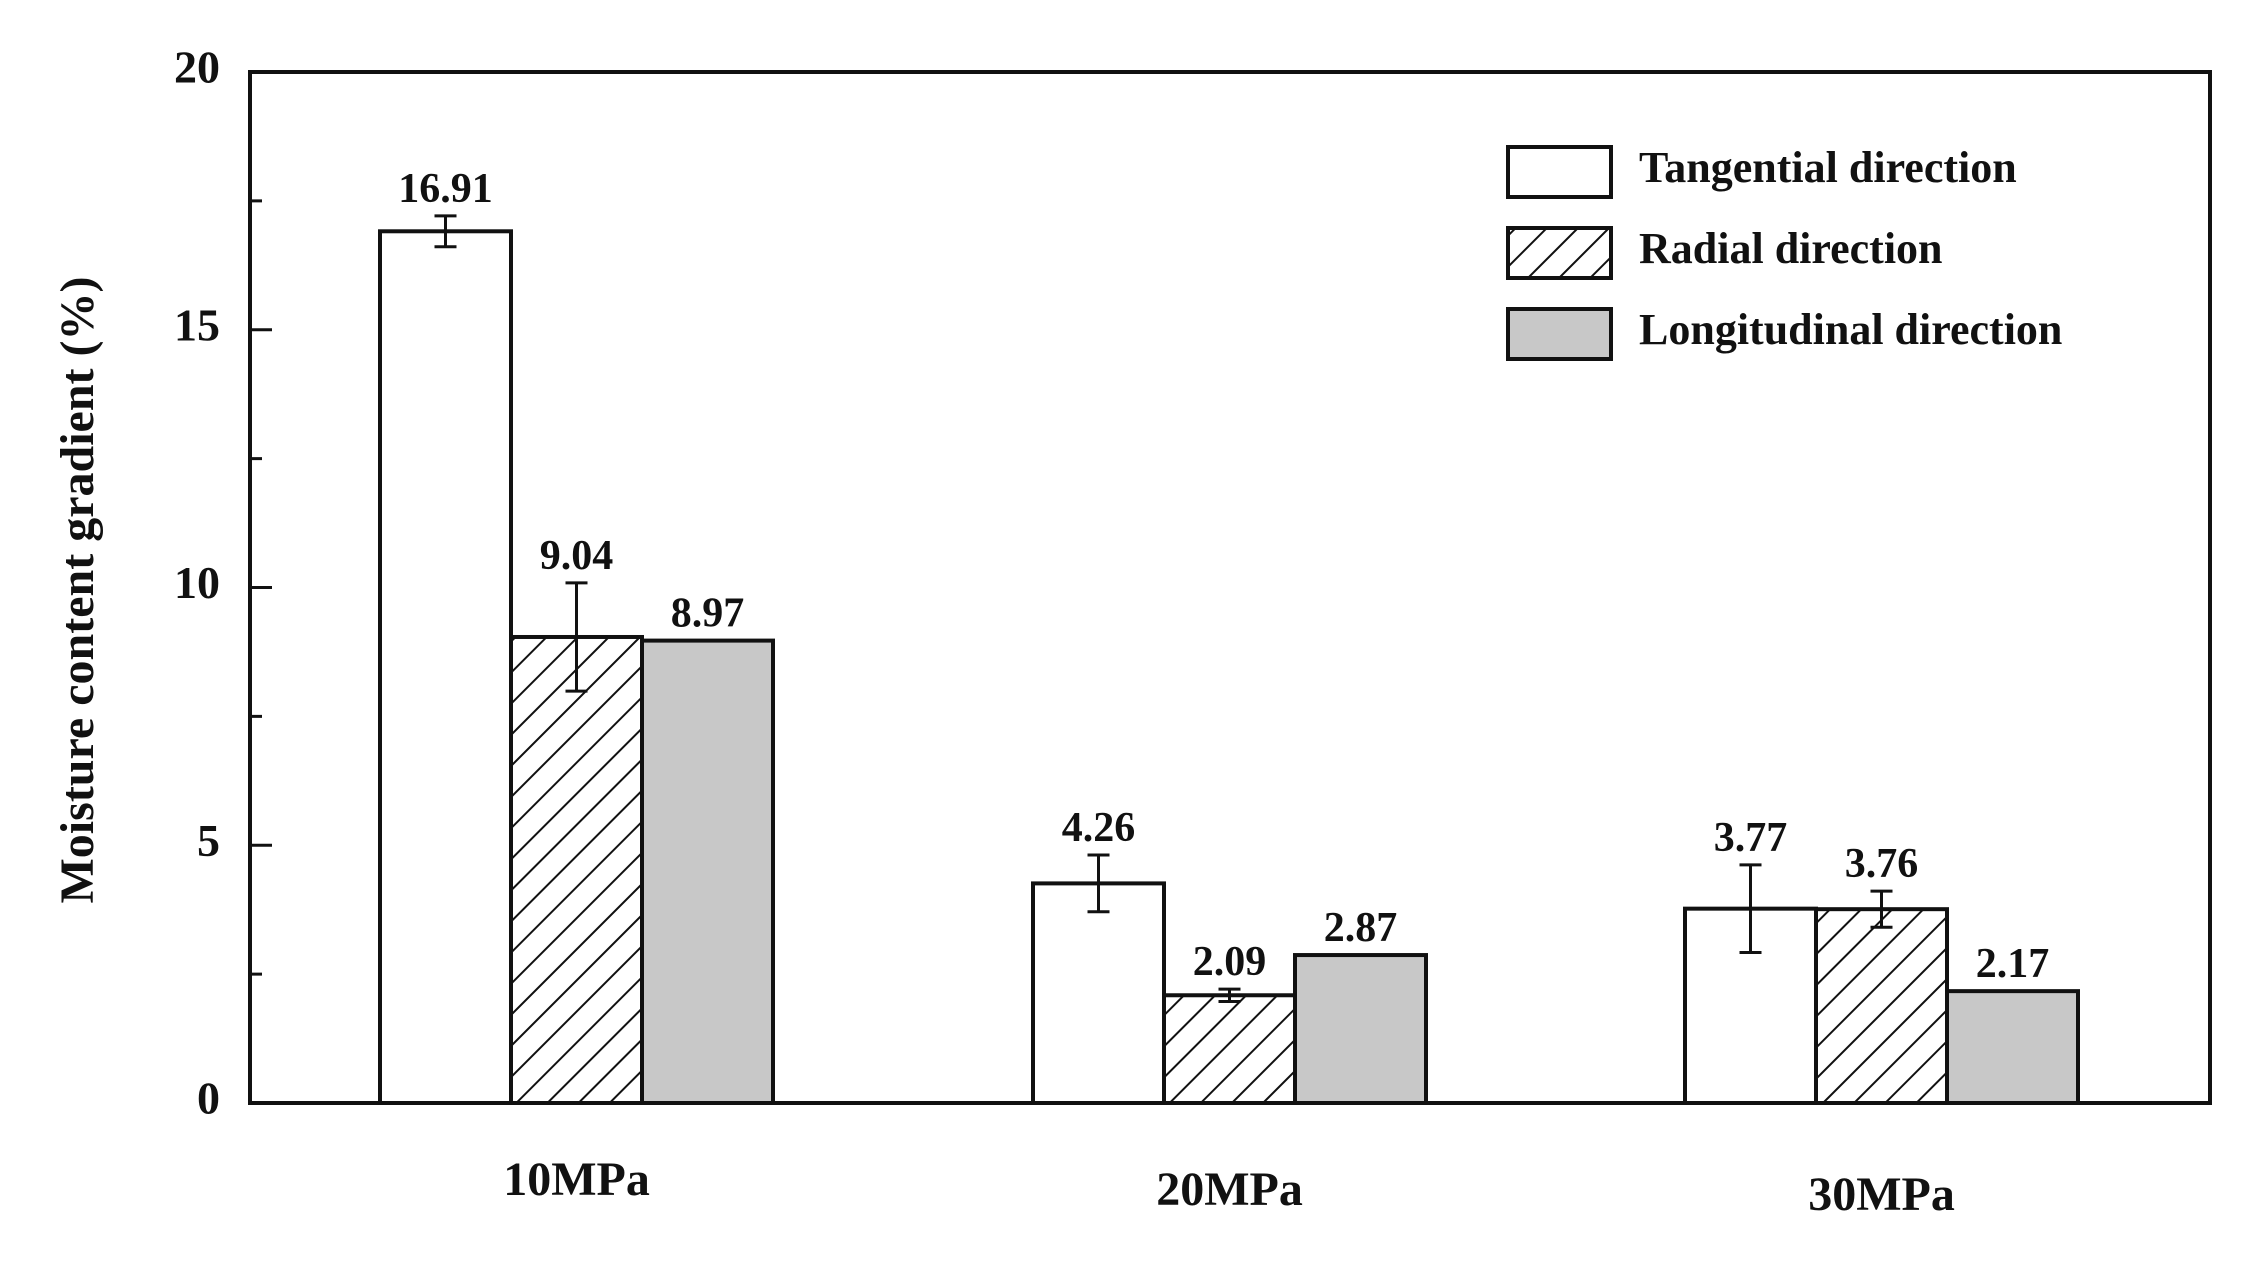 The width and height of the screenshot is (2264, 1268). Describe the element at coordinates (708, 614) in the screenshot. I see `value-label-gray-10MPa: 8.97` at that location.